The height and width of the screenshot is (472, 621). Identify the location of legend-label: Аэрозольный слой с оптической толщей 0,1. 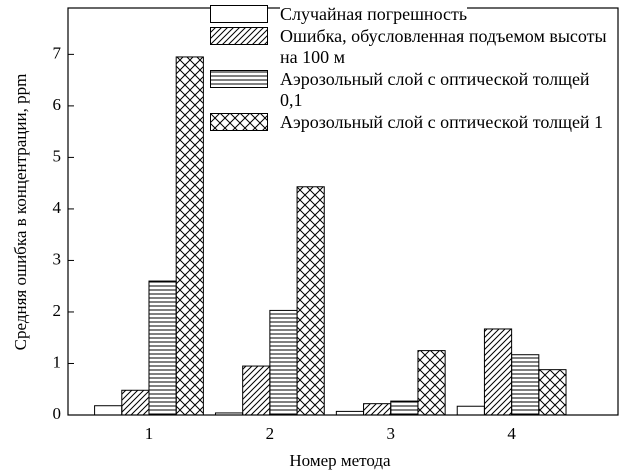
(447, 90).